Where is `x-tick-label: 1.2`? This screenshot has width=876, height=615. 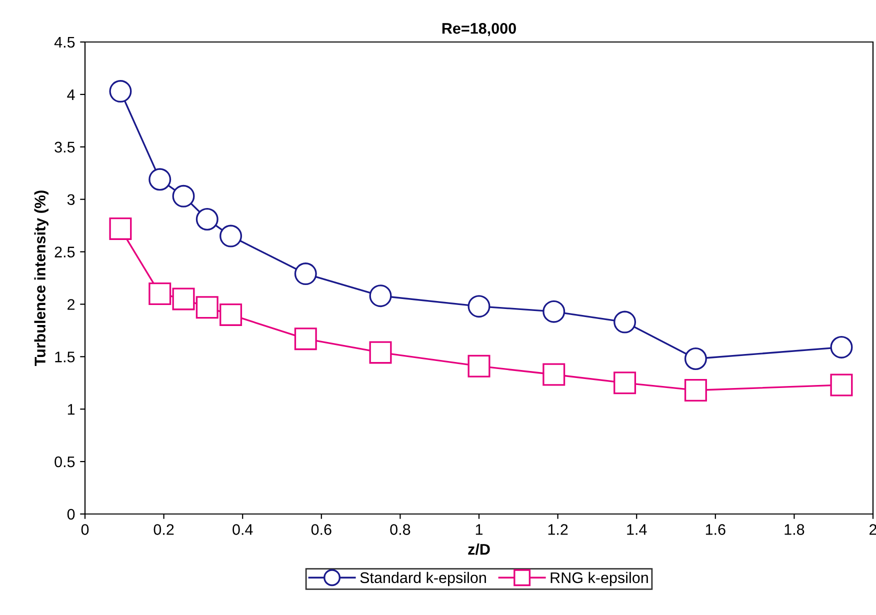 x-tick-label: 1.2 is located at coordinates (558, 529).